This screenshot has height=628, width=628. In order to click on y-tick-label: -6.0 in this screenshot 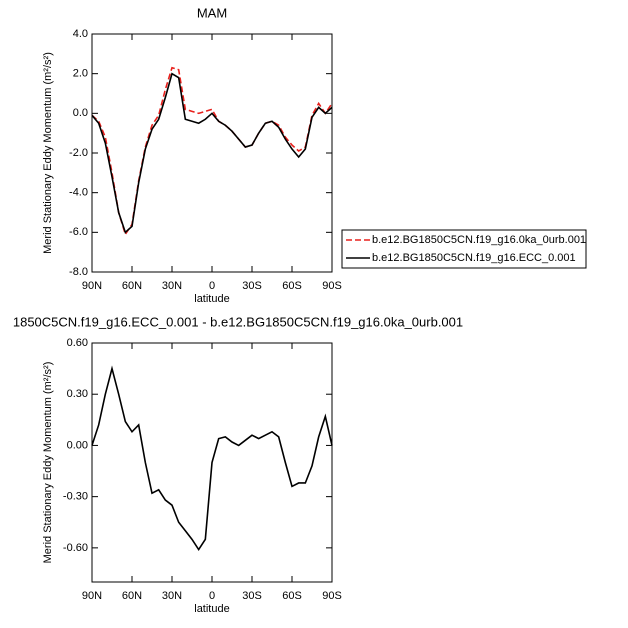, I will do `click(78, 232)`.